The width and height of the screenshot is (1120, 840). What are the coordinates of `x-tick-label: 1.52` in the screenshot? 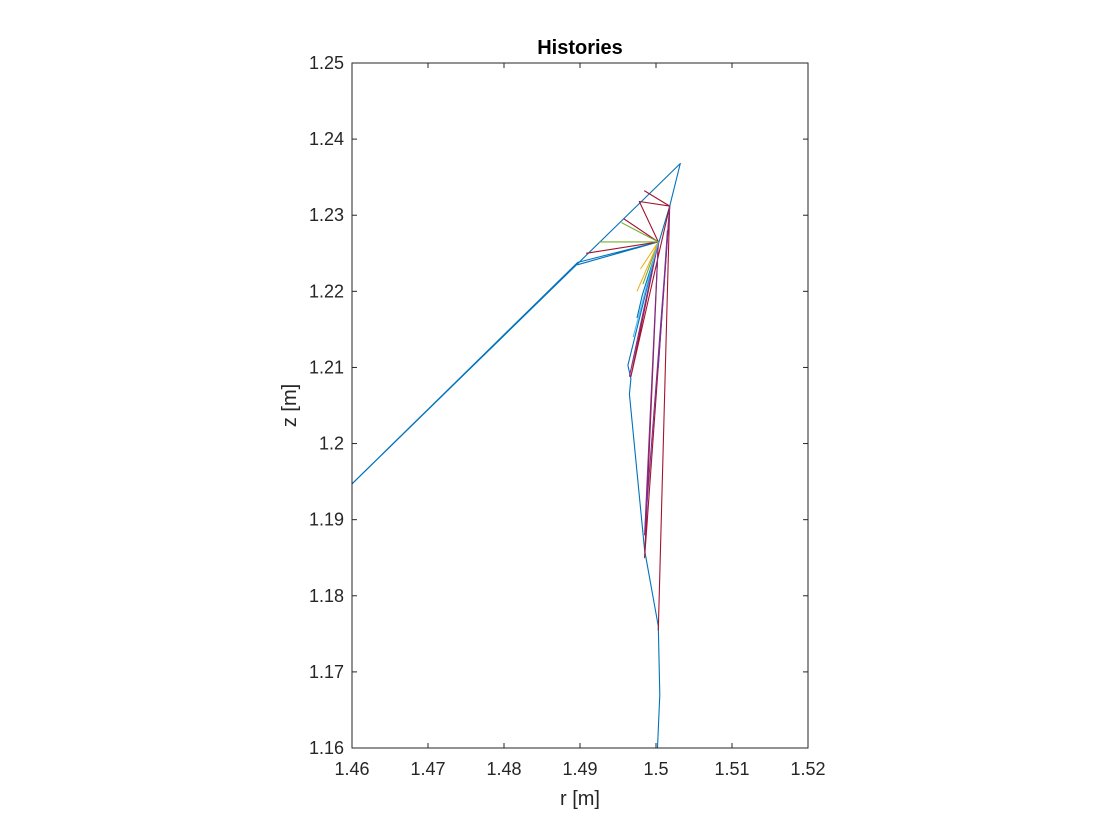 It's located at (807, 769).